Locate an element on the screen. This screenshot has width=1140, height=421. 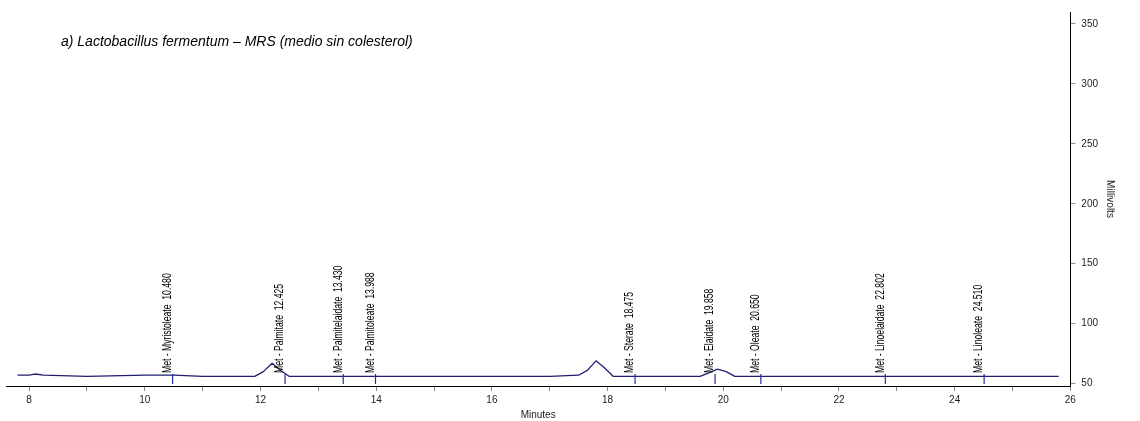
x-tick-label: 22 is located at coordinates (839, 399).